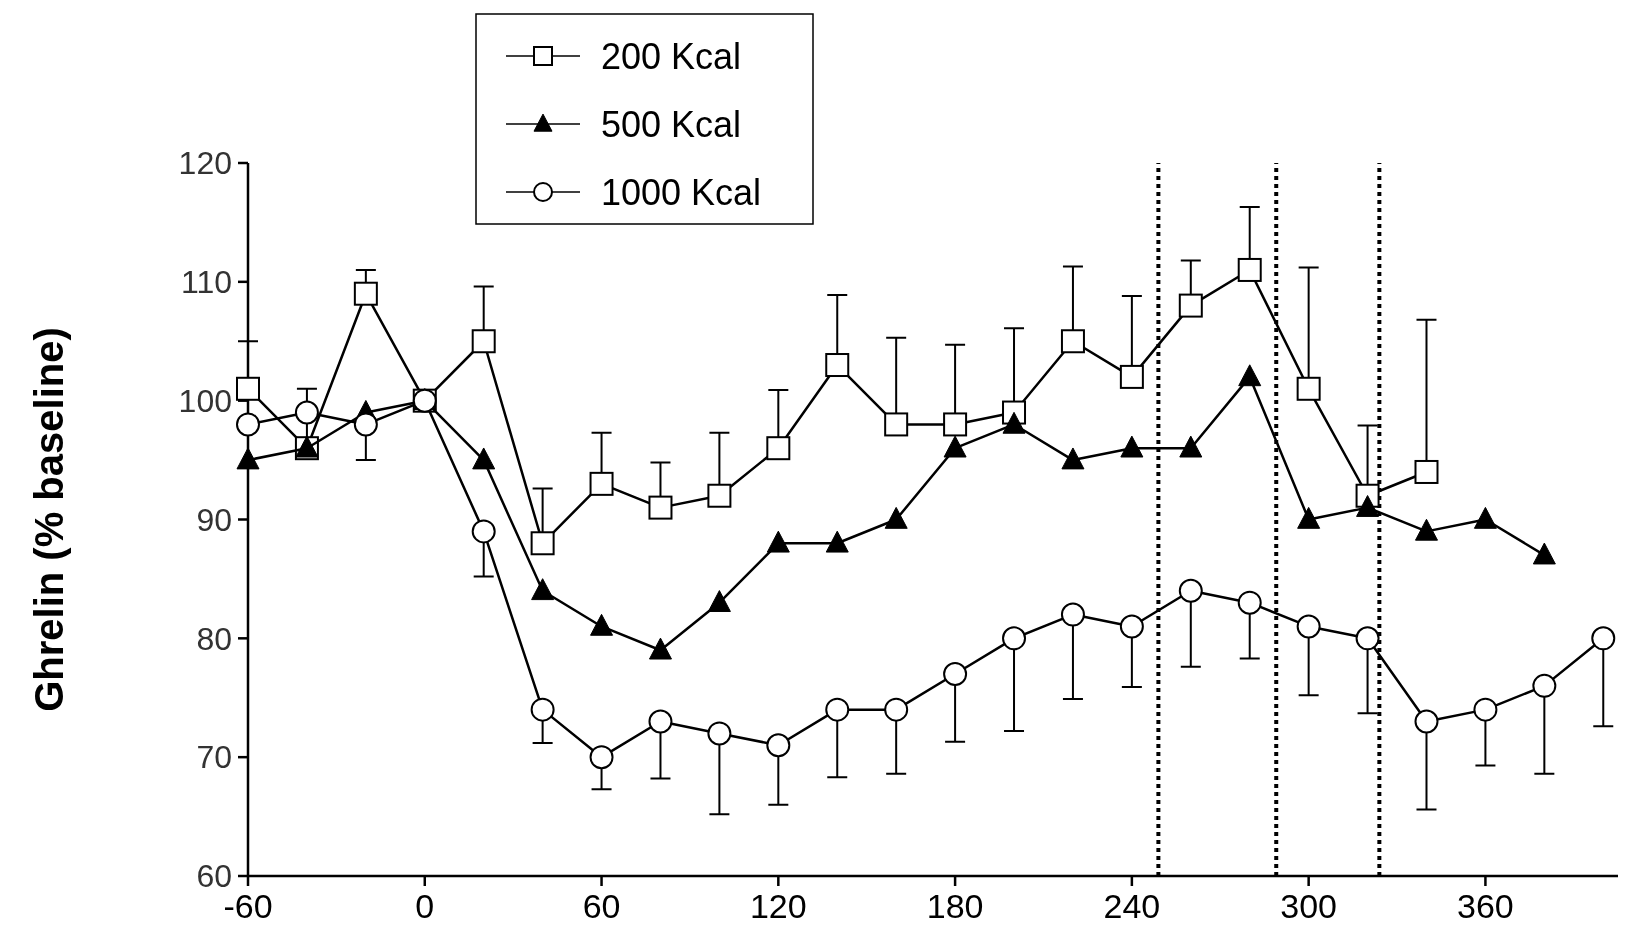  I want to click on x-tick-label: 300, so click(1309, 906).